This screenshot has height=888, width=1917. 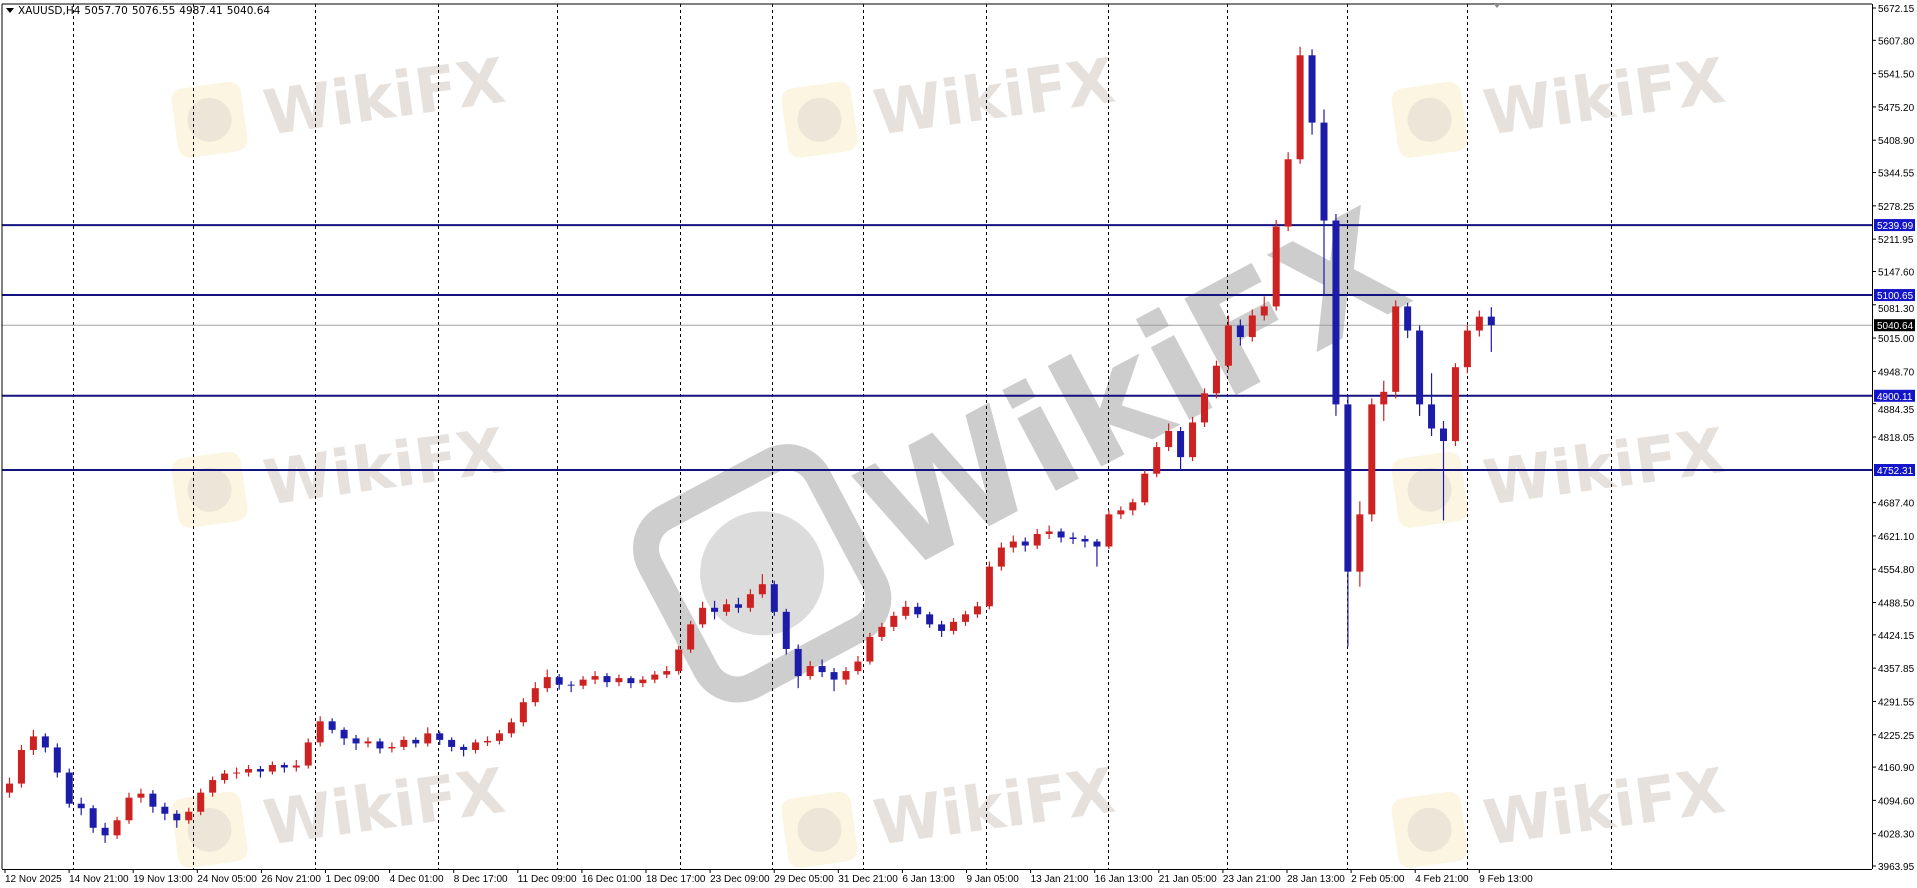 What do you see at coordinates (1895, 296) in the screenshot?
I see `level-price-label: 5100.65` at bounding box center [1895, 296].